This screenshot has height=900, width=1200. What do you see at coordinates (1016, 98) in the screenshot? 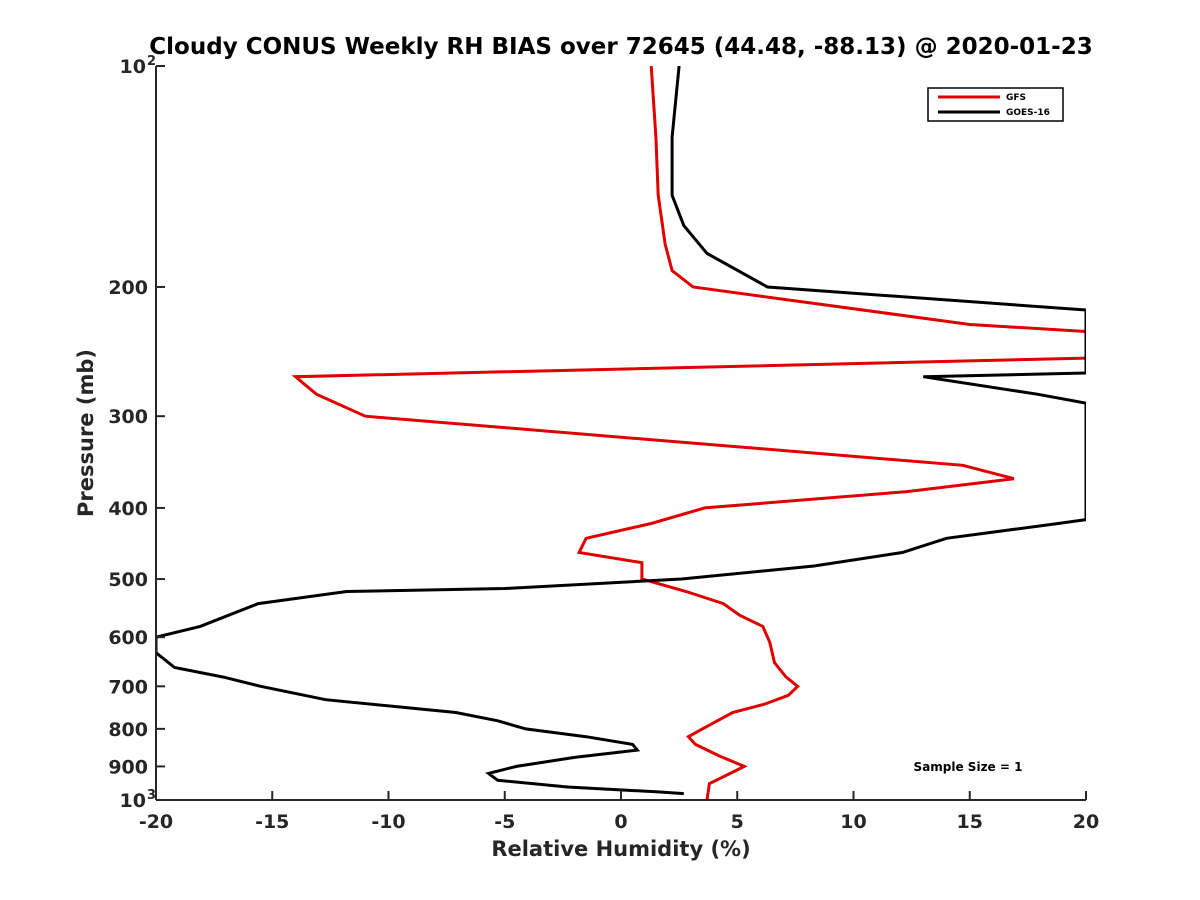
I see `legend-label: GFS` at bounding box center [1016, 98].